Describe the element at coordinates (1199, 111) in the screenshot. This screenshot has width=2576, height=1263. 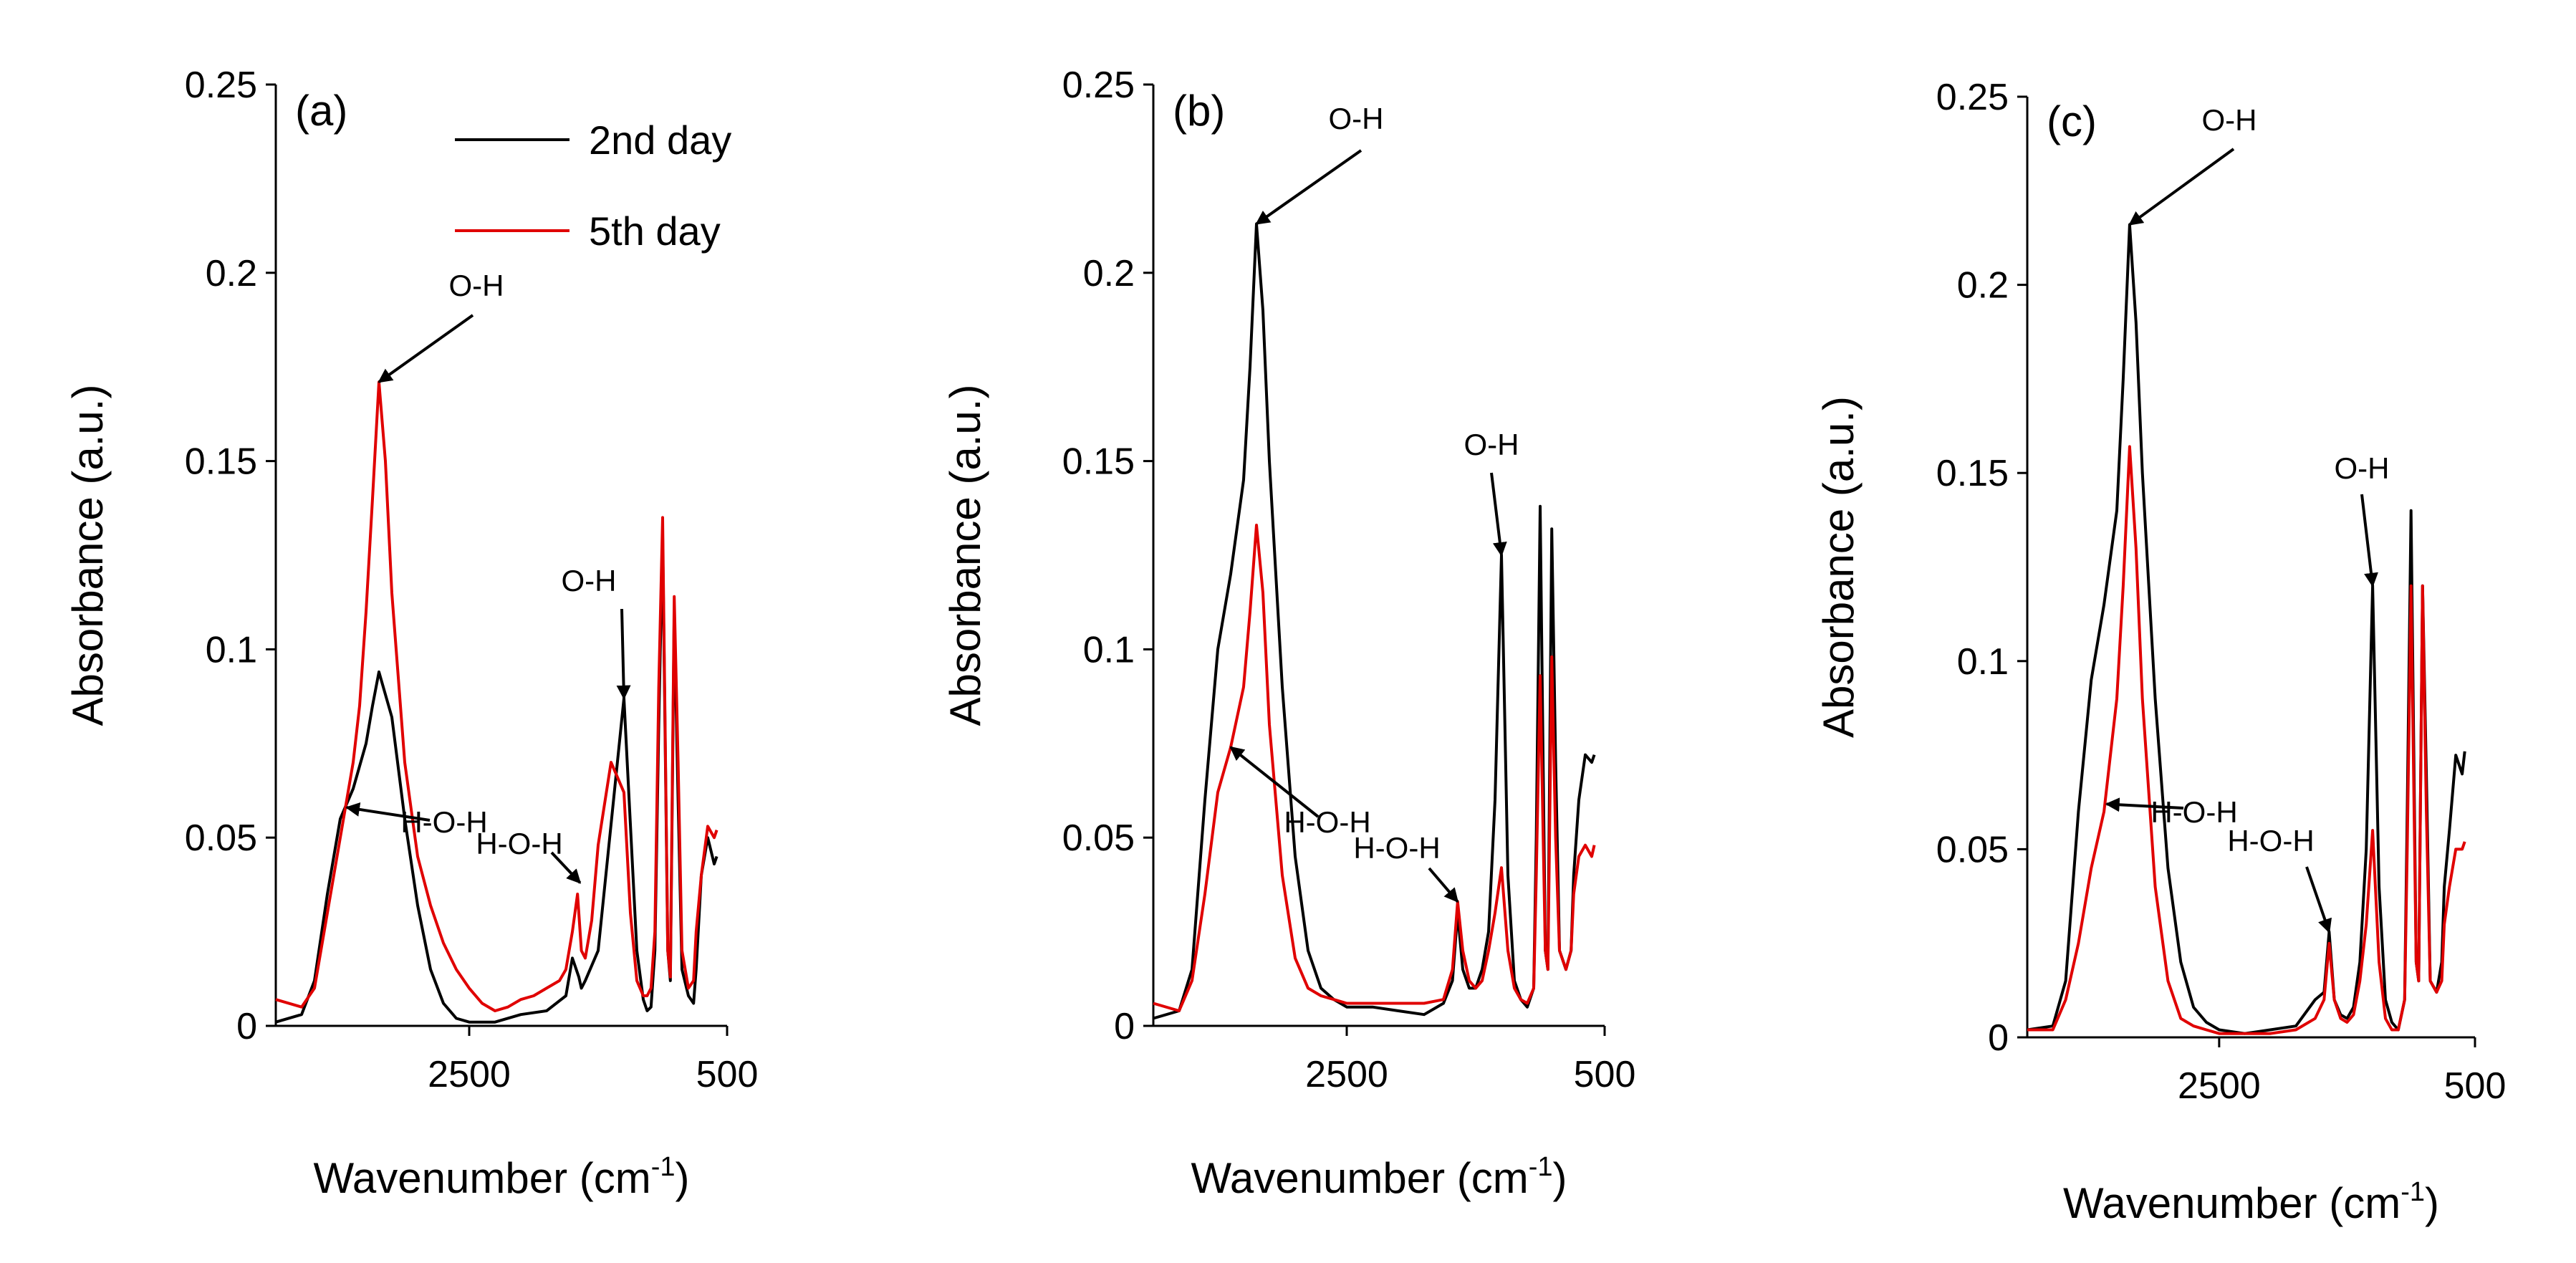
I see `panel-label: (b)` at that location.